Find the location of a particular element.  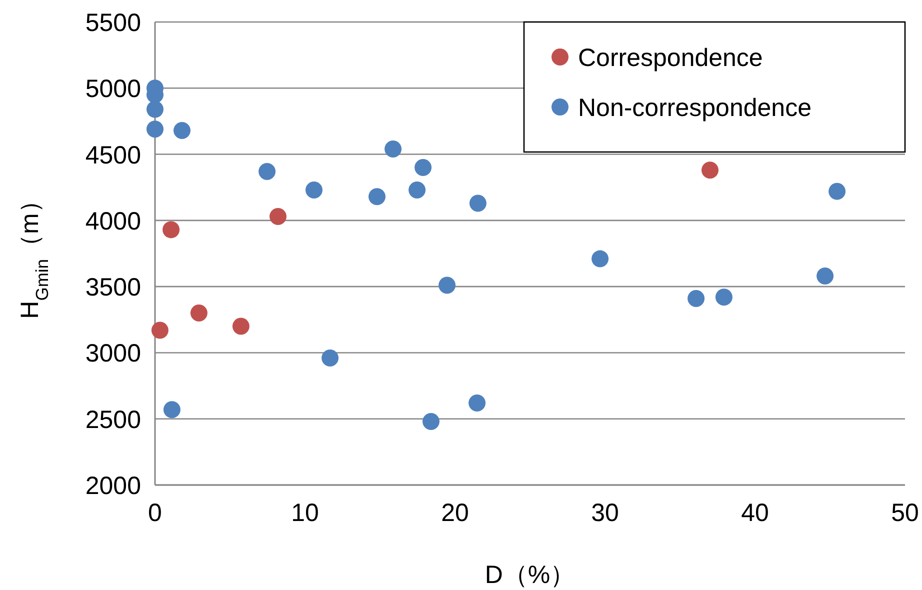

legend-label: Non-correspondence is located at coordinates (695, 108).